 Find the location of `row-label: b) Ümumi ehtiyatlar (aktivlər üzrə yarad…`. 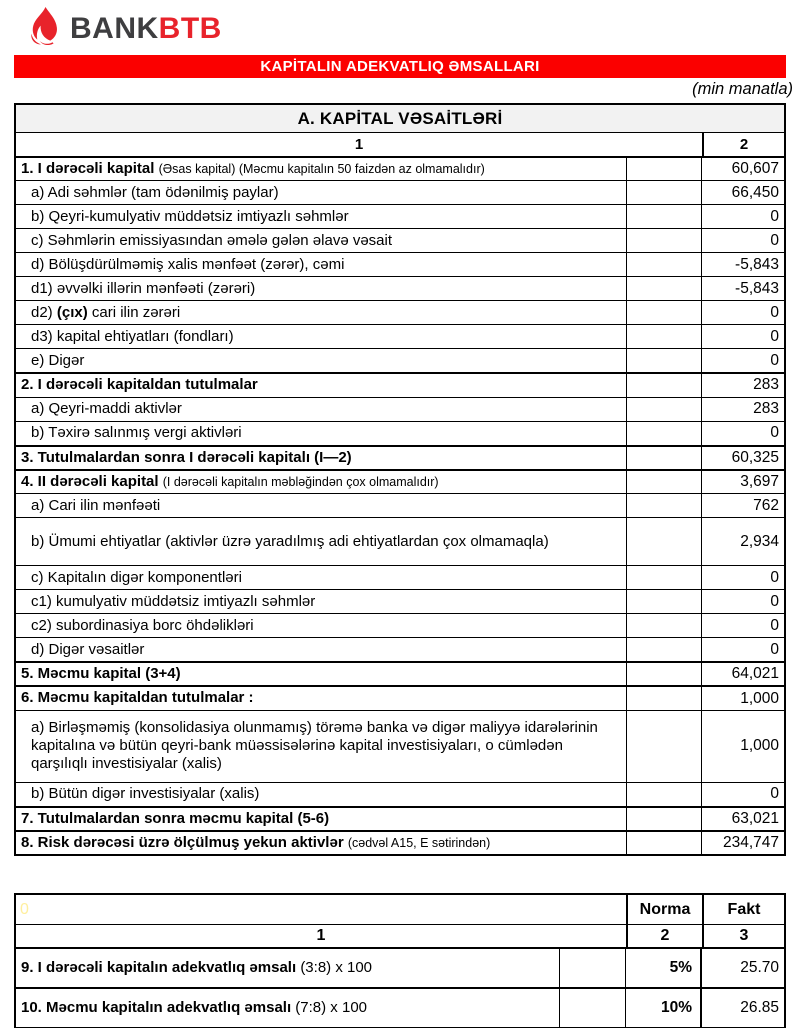

row-label: b) Ümumi ehtiyatlar (aktivlər üzrə yarad… is located at coordinates (321, 542).